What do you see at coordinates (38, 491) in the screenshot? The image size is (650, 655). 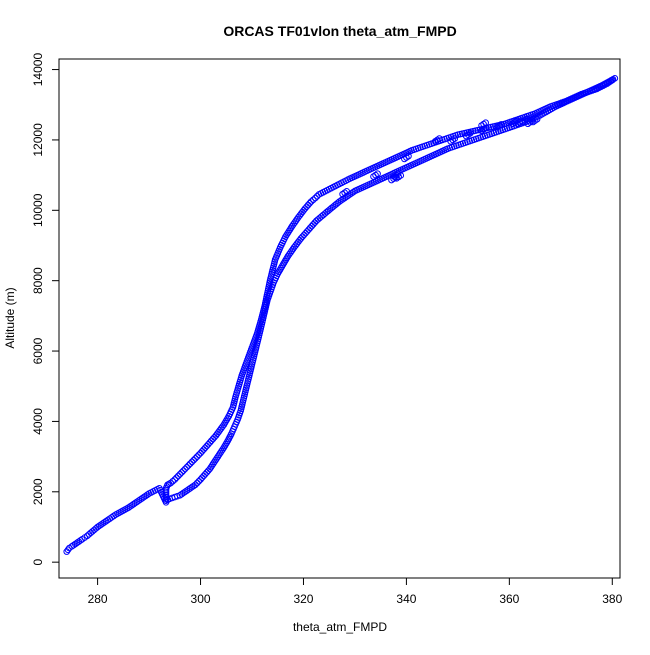 I see `y-tick-label: 2000` at bounding box center [38, 491].